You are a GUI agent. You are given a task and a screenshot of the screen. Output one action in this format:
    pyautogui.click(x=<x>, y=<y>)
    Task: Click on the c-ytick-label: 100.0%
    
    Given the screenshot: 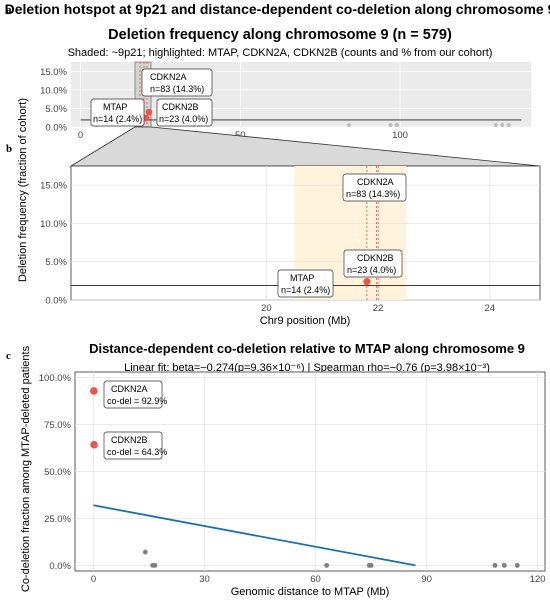 What is the action you would take?
    pyautogui.click(x=55, y=378)
    